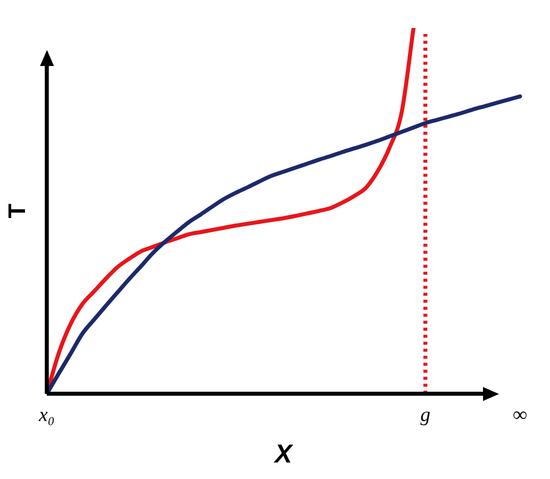 The height and width of the screenshot is (479, 550). What do you see at coordinates (283, 453) in the screenshot?
I see `x-axis-title: X` at bounding box center [283, 453].